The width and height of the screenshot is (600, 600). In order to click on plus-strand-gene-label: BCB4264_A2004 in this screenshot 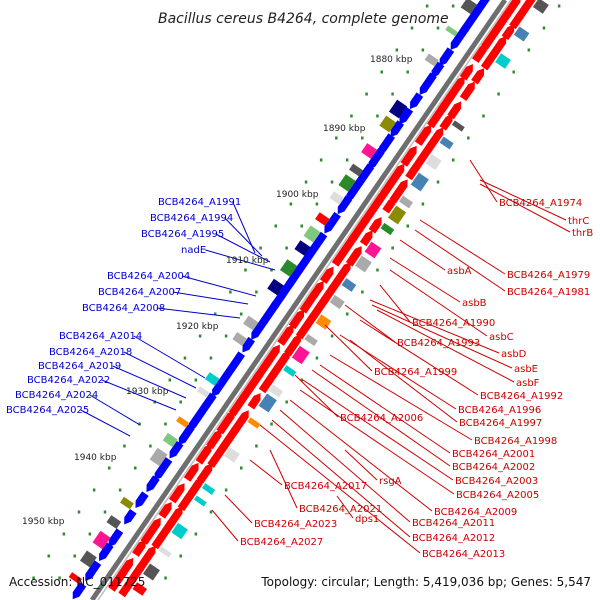, I will do `click(148, 276)`.